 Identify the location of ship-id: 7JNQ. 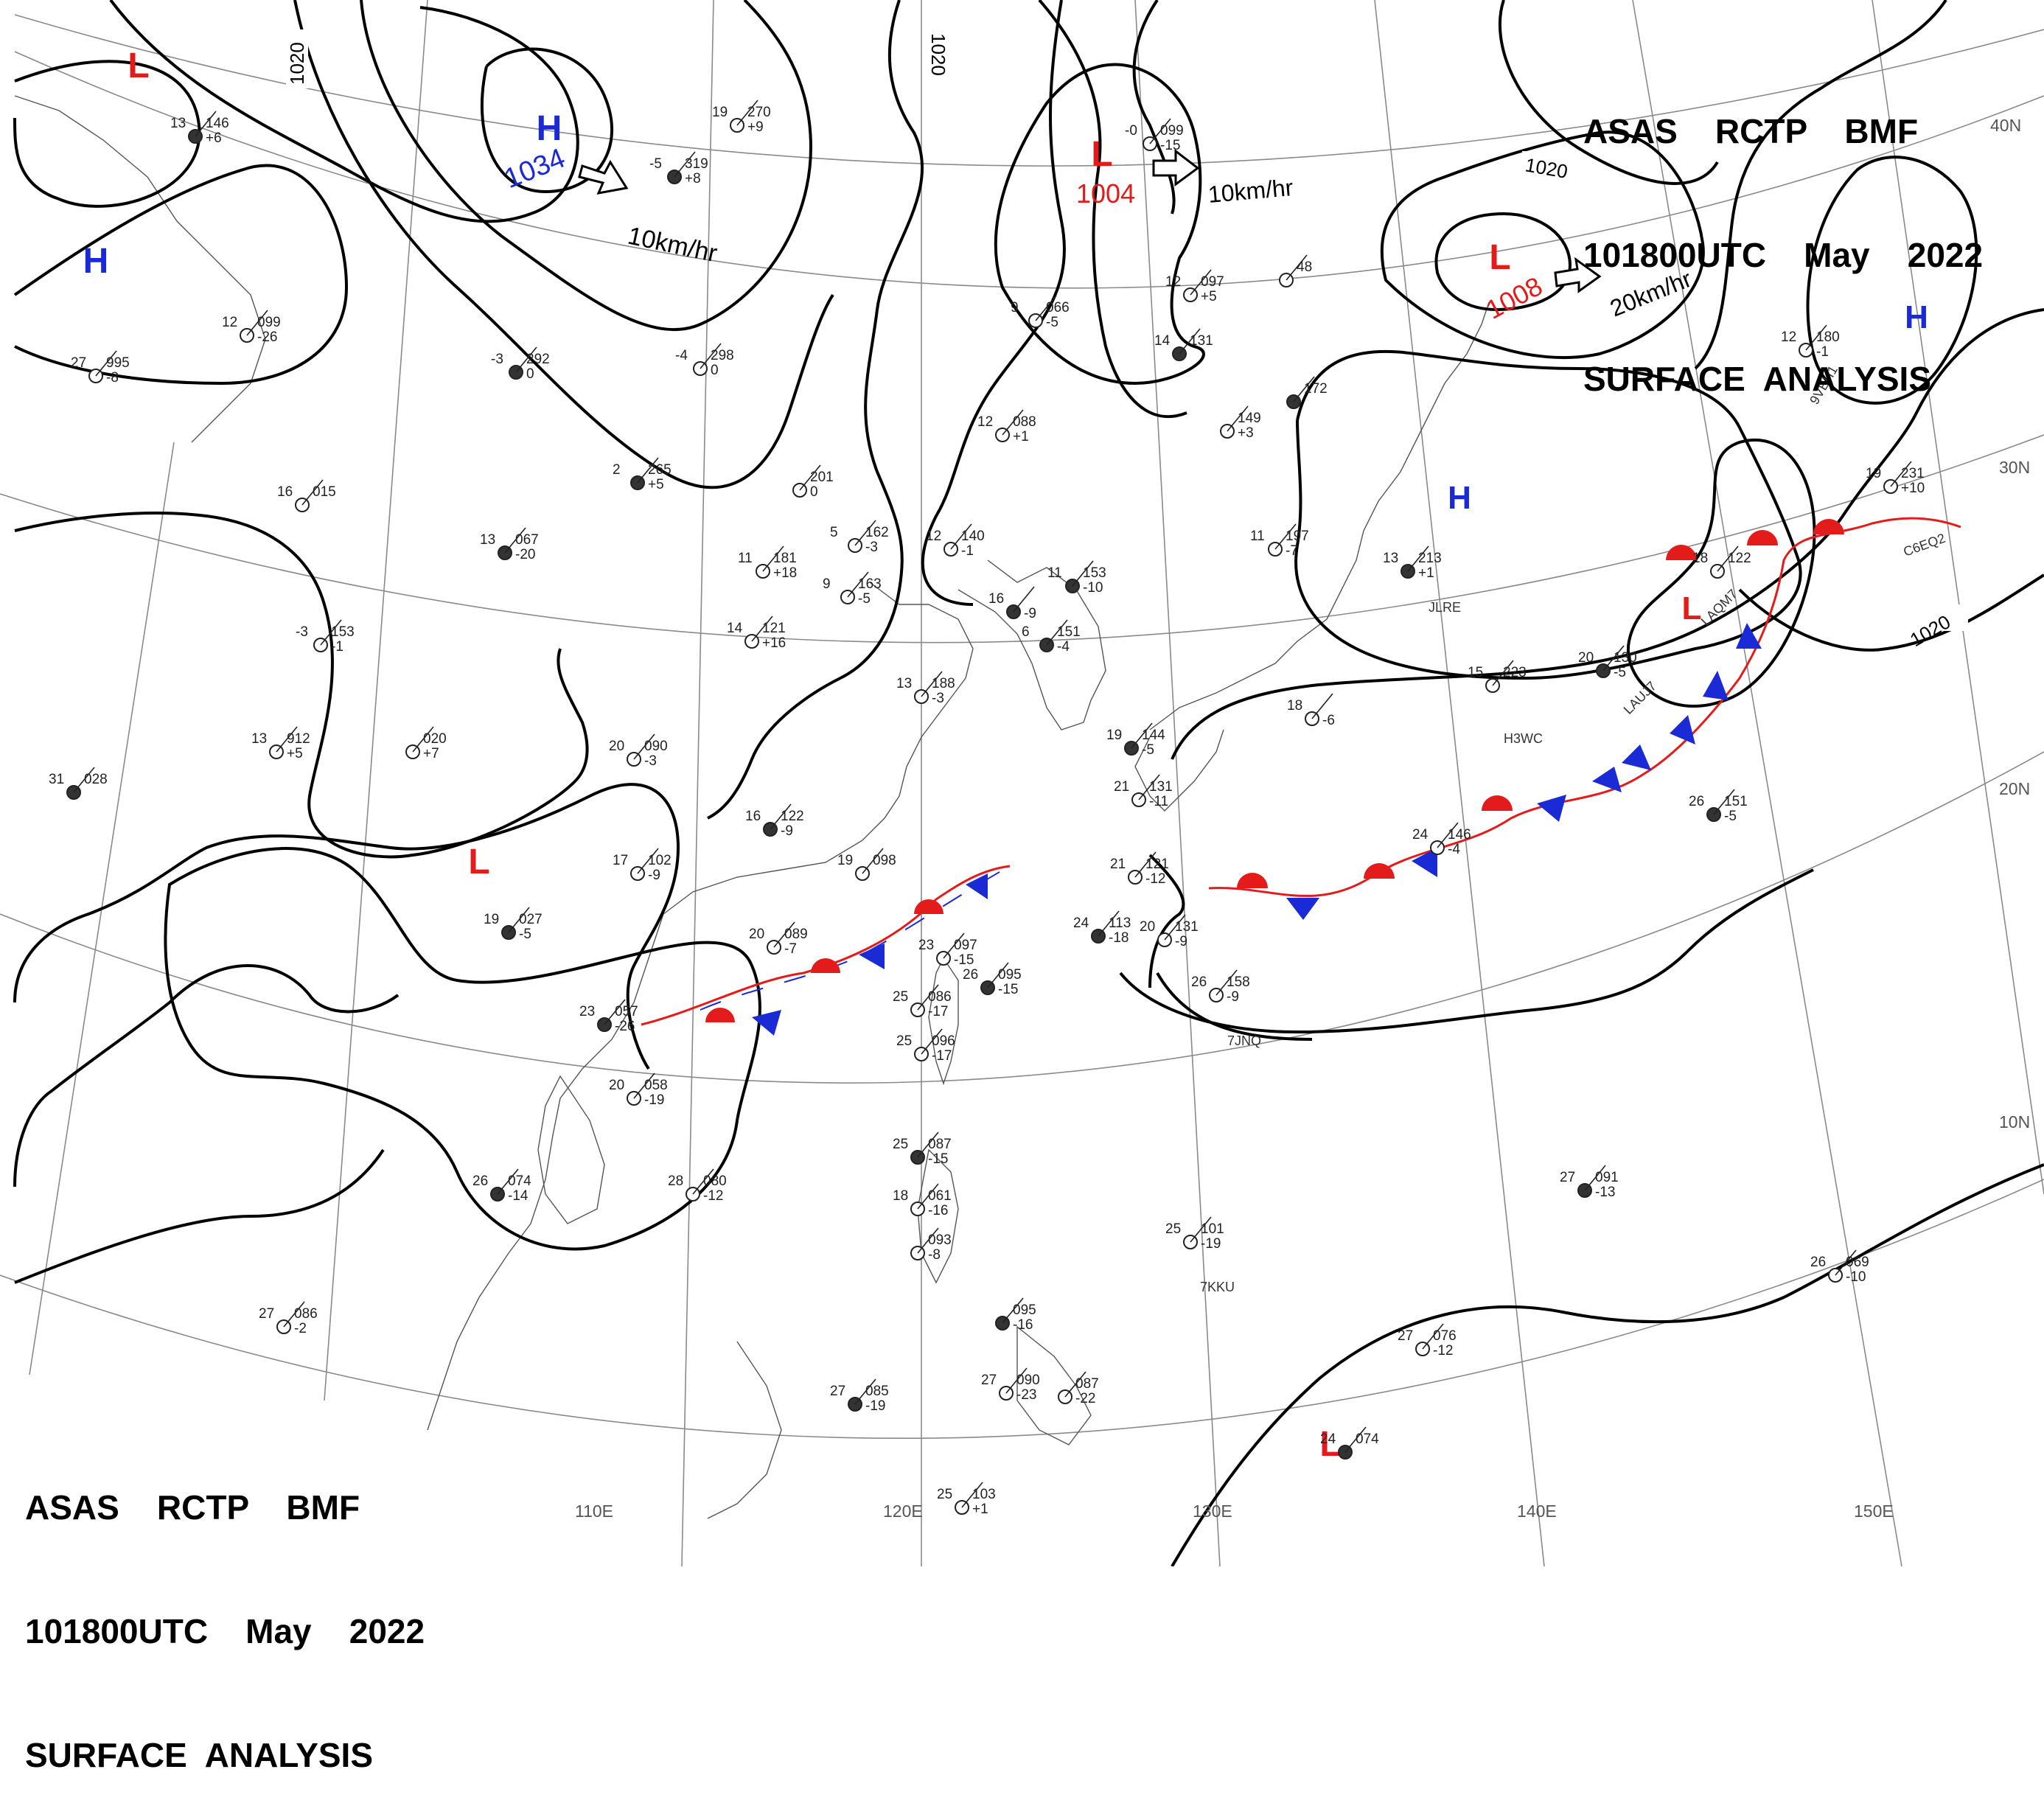
(1244, 1040).